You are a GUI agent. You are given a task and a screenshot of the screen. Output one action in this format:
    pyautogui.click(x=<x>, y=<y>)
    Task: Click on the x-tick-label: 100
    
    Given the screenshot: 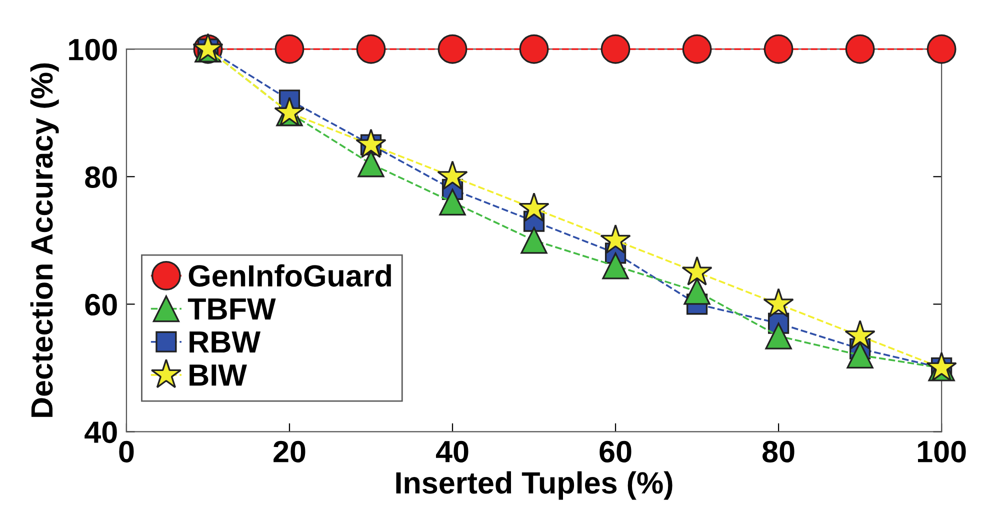 What is the action you would take?
    pyautogui.click(x=942, y=451)
    